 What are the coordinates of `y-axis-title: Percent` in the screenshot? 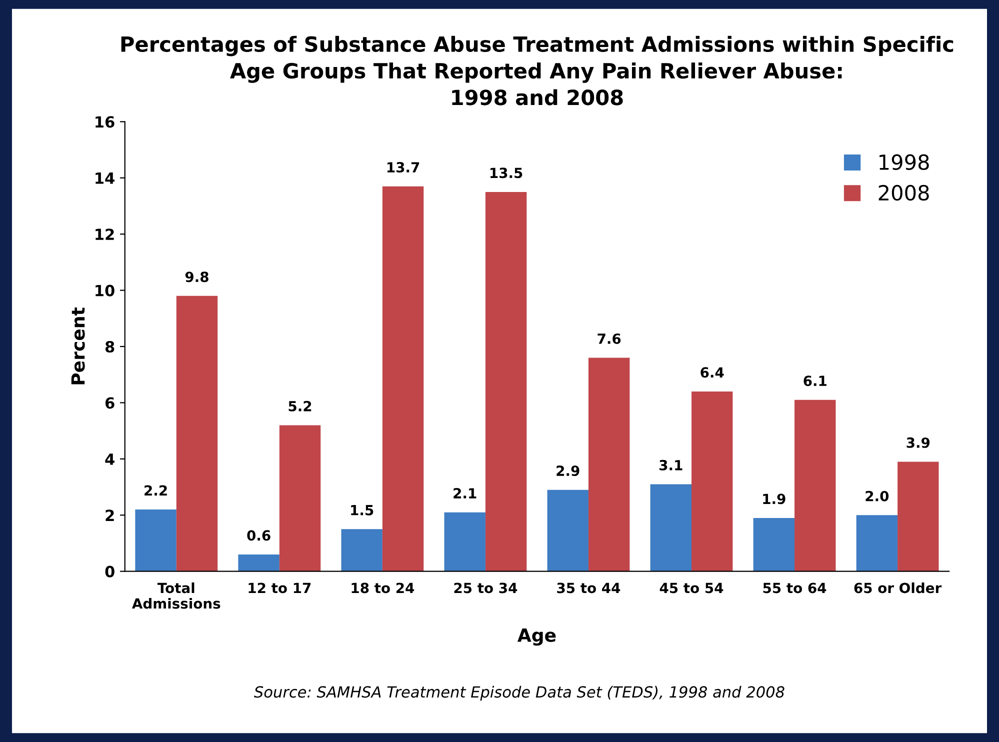 It's located at (78, 346).